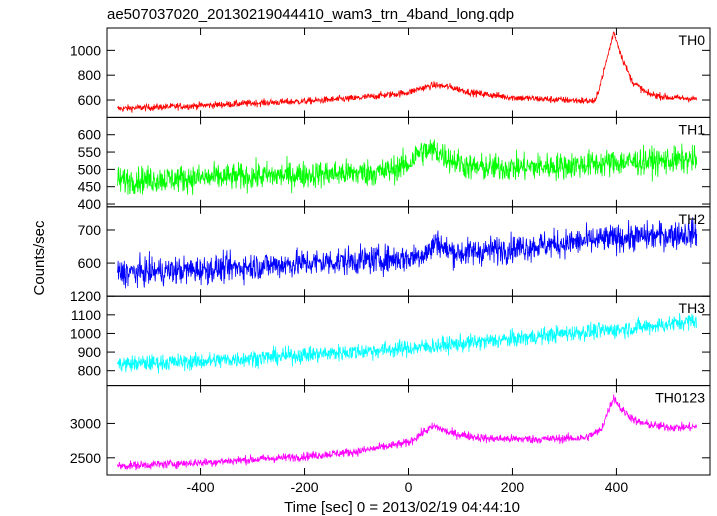  I want to click on panel-label: TH3, so click(692, 308).